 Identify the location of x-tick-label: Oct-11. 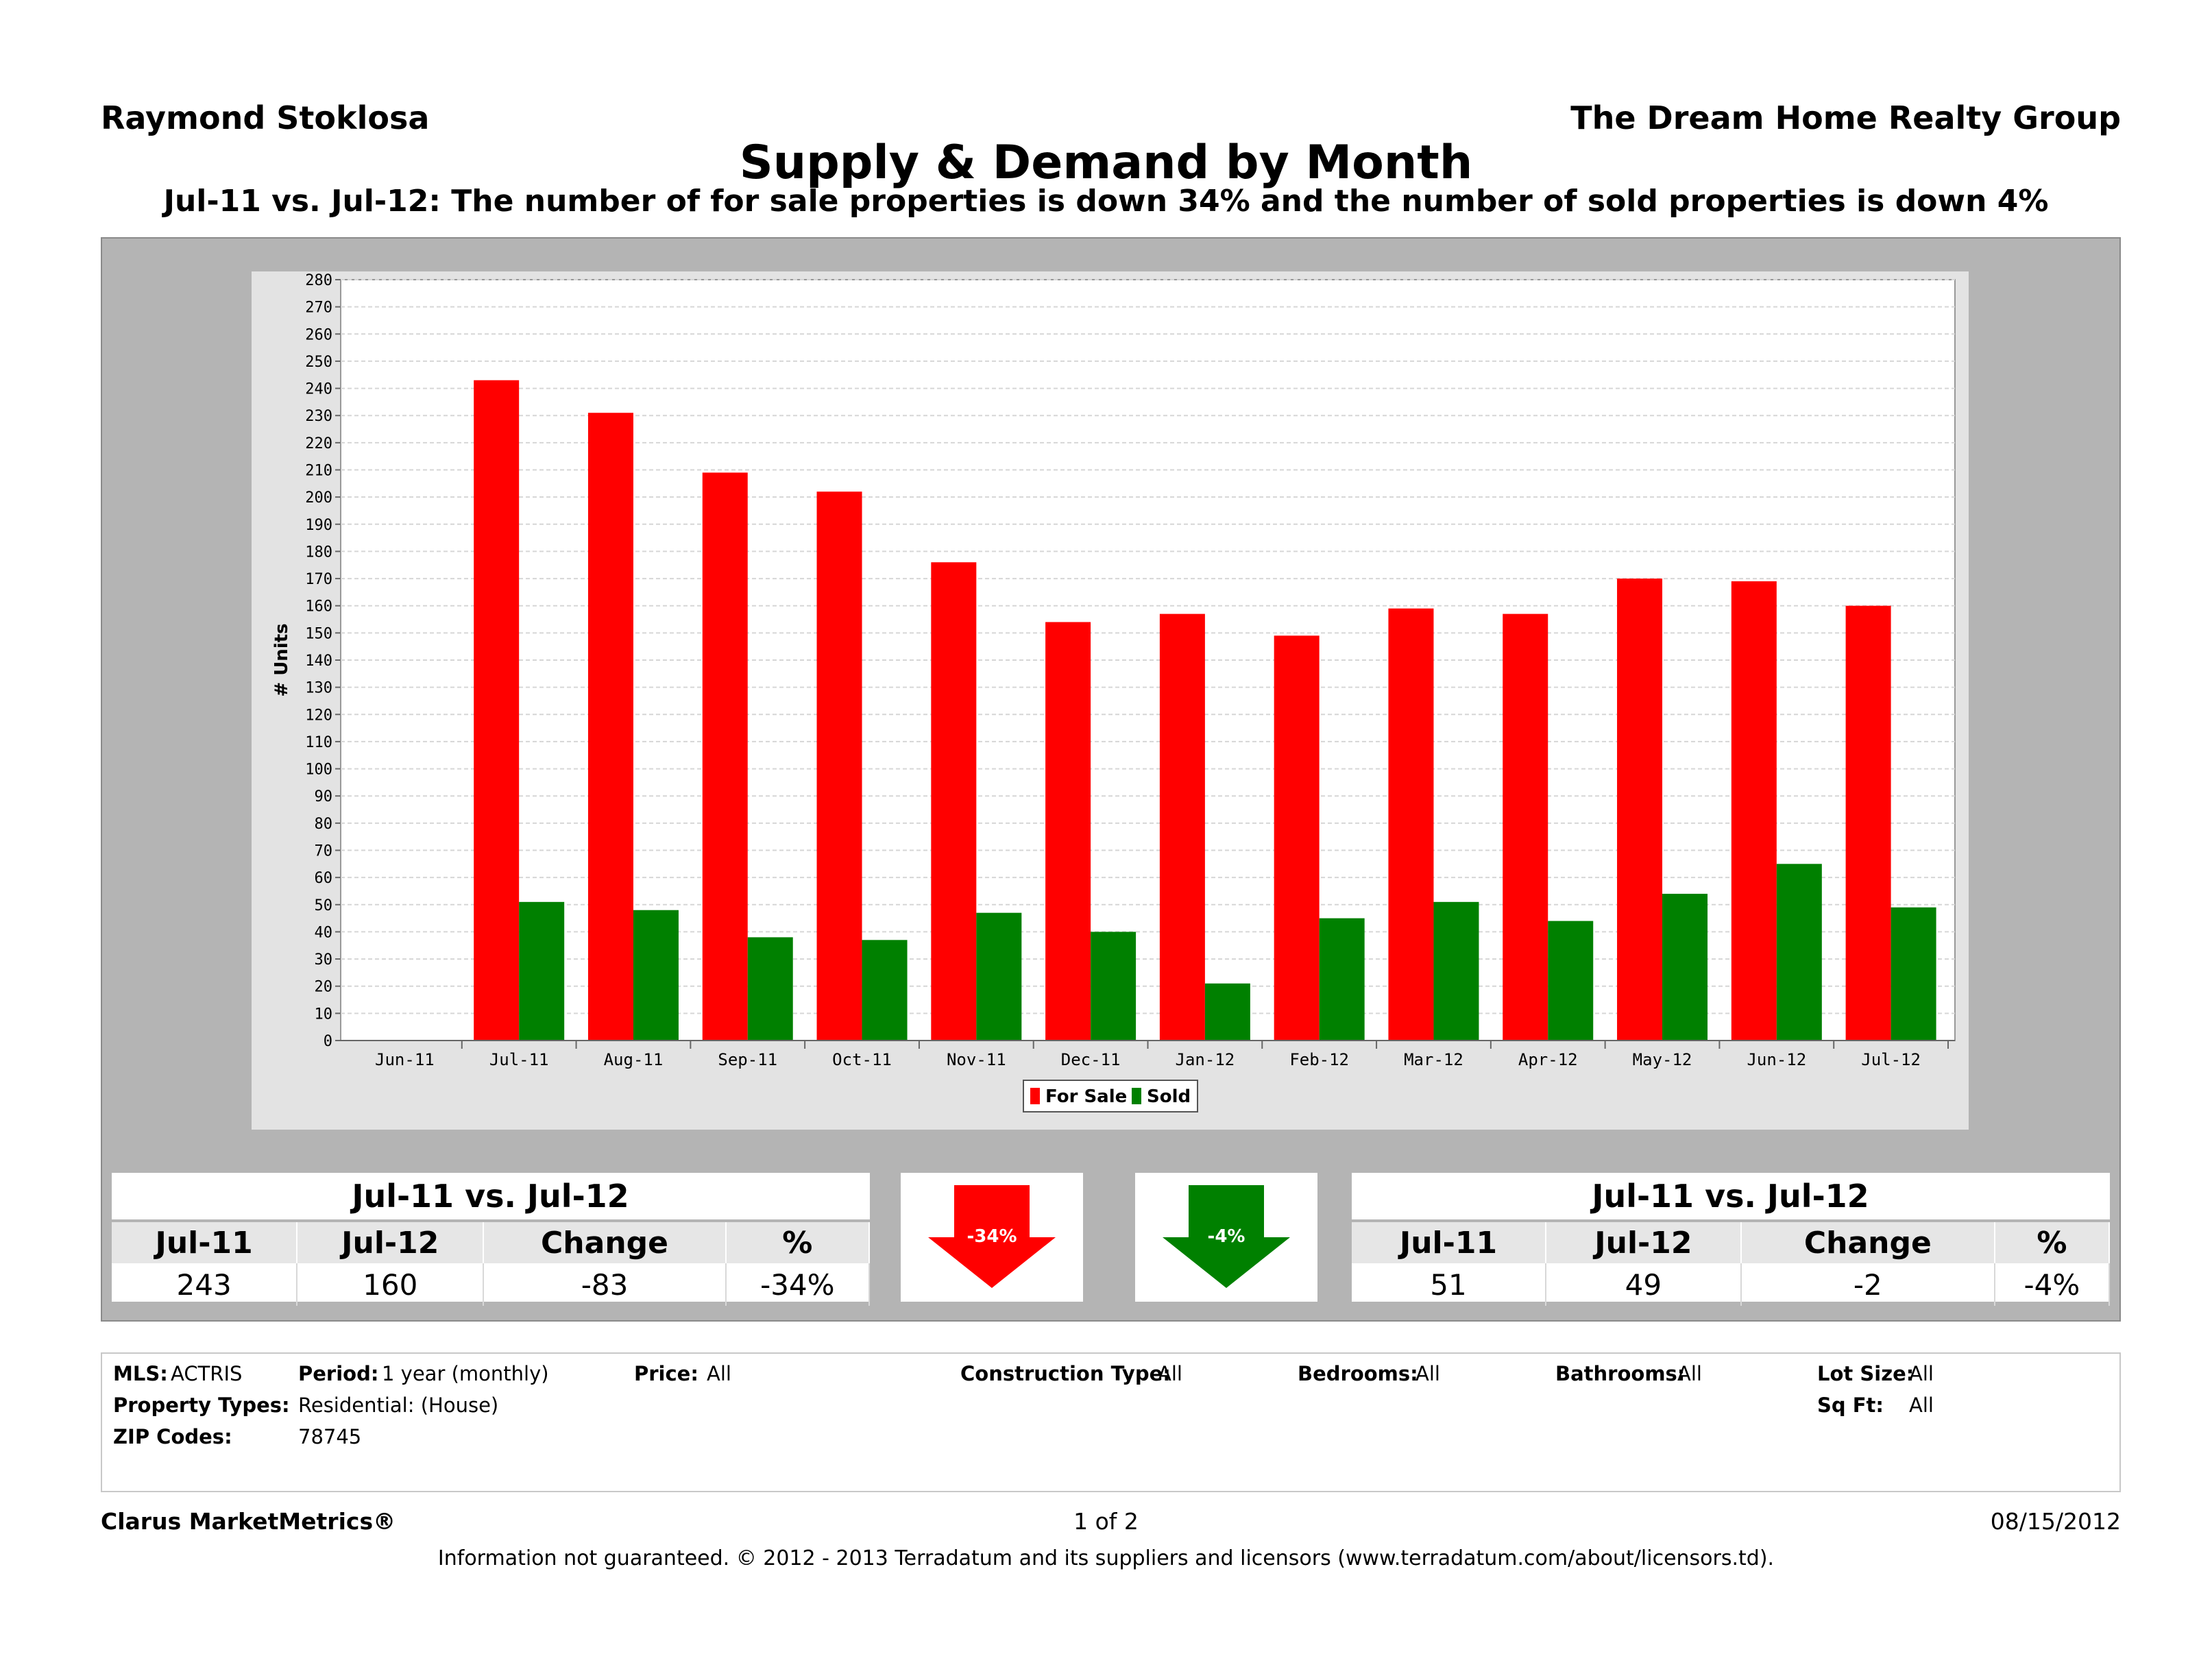
(862, 1059).